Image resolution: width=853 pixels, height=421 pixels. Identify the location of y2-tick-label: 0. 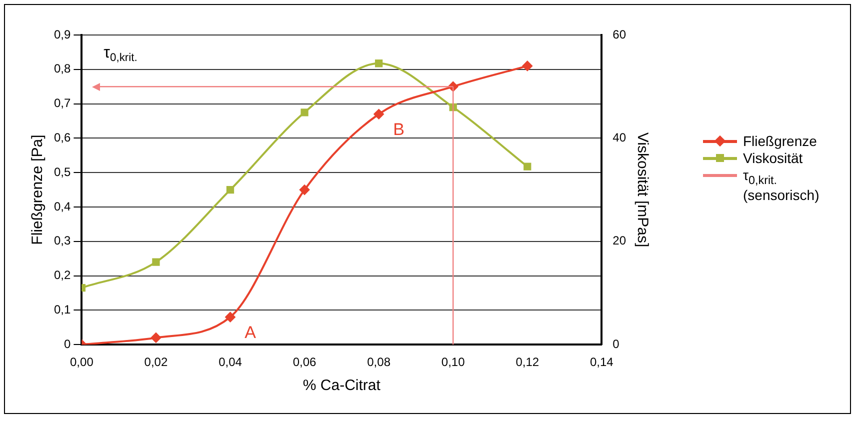
(616, 343).